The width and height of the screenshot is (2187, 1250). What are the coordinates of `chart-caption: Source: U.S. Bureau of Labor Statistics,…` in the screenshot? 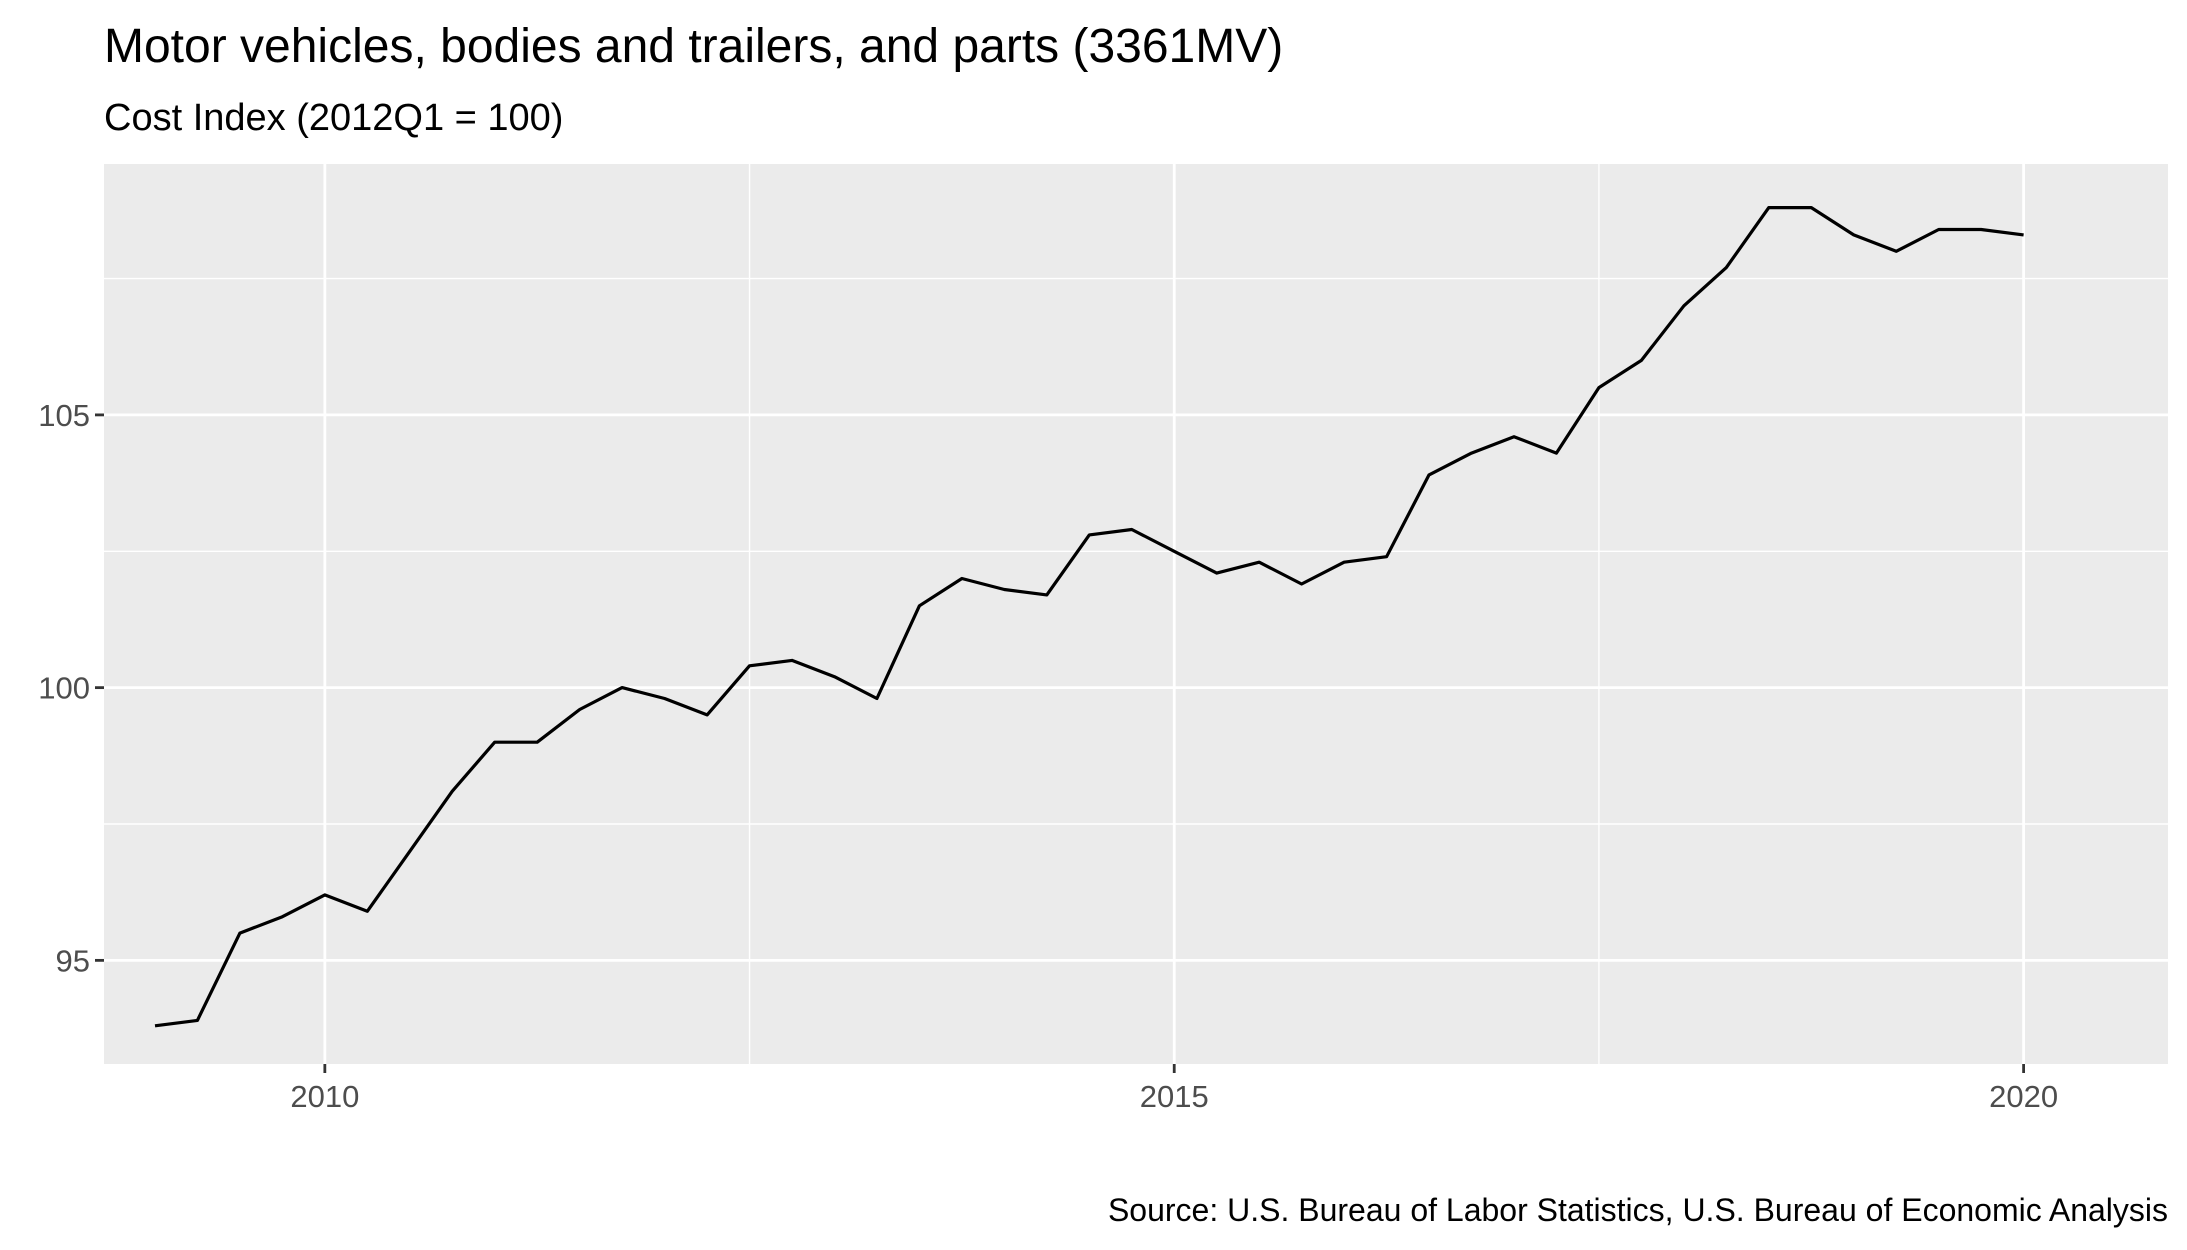 It's located at (1638, 1210).